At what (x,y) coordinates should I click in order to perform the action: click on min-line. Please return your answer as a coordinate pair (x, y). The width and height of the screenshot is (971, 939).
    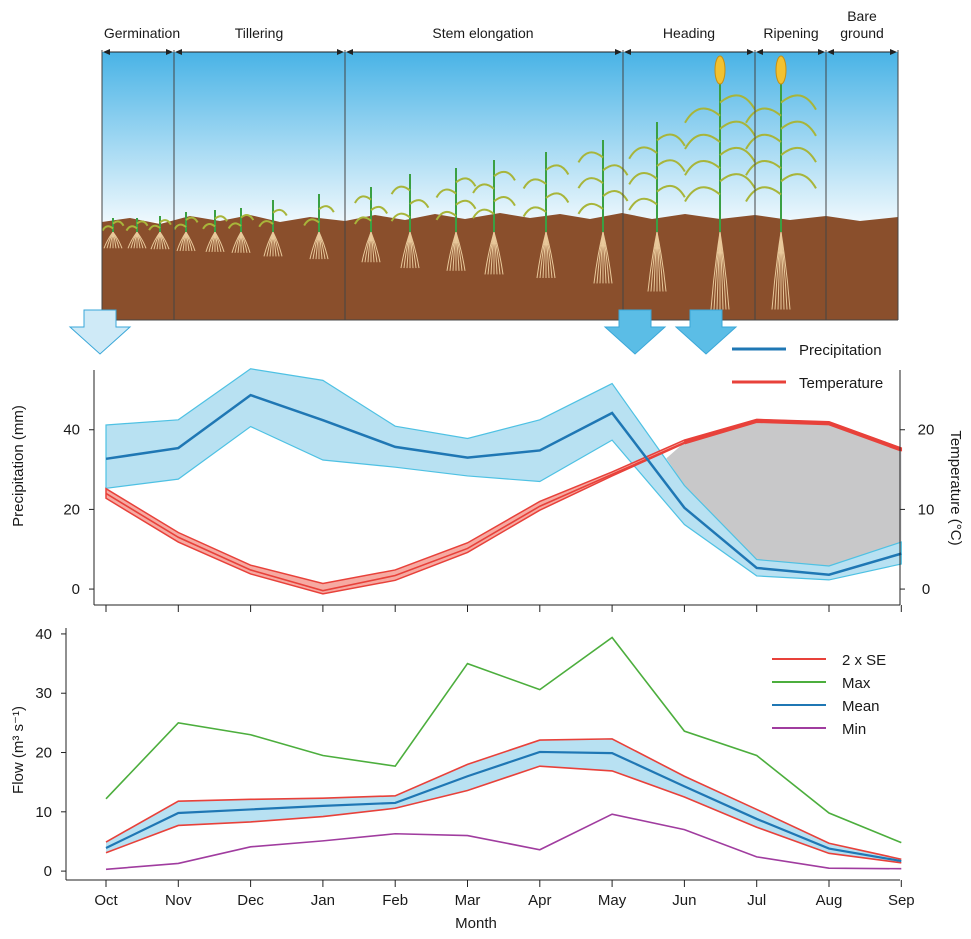
    Looking at the image, I should click on (503, 842).